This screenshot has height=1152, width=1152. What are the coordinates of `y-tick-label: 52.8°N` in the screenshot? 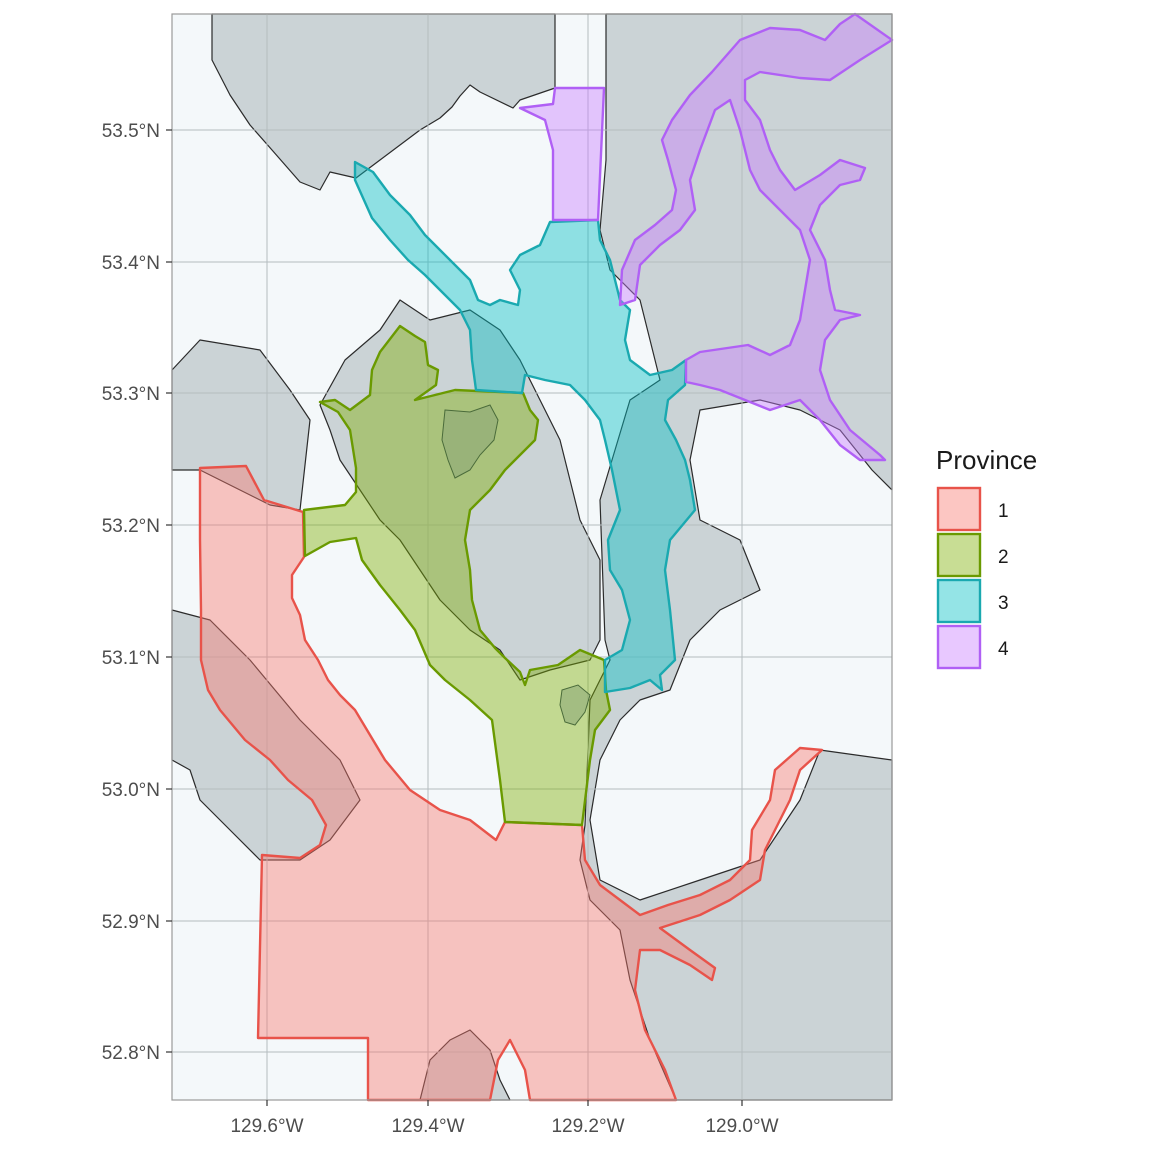 It's located at (131, 1053).